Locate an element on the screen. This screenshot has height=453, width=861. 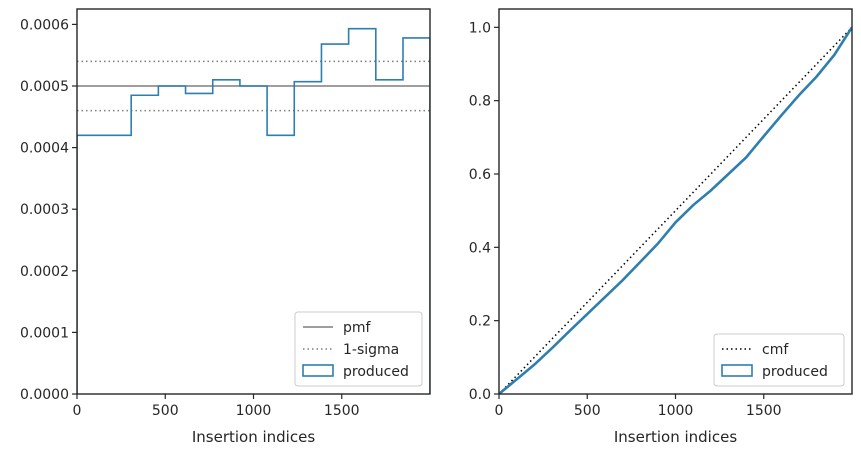
y-tick-label: 0.0006 is located at coordinates (44, 25).